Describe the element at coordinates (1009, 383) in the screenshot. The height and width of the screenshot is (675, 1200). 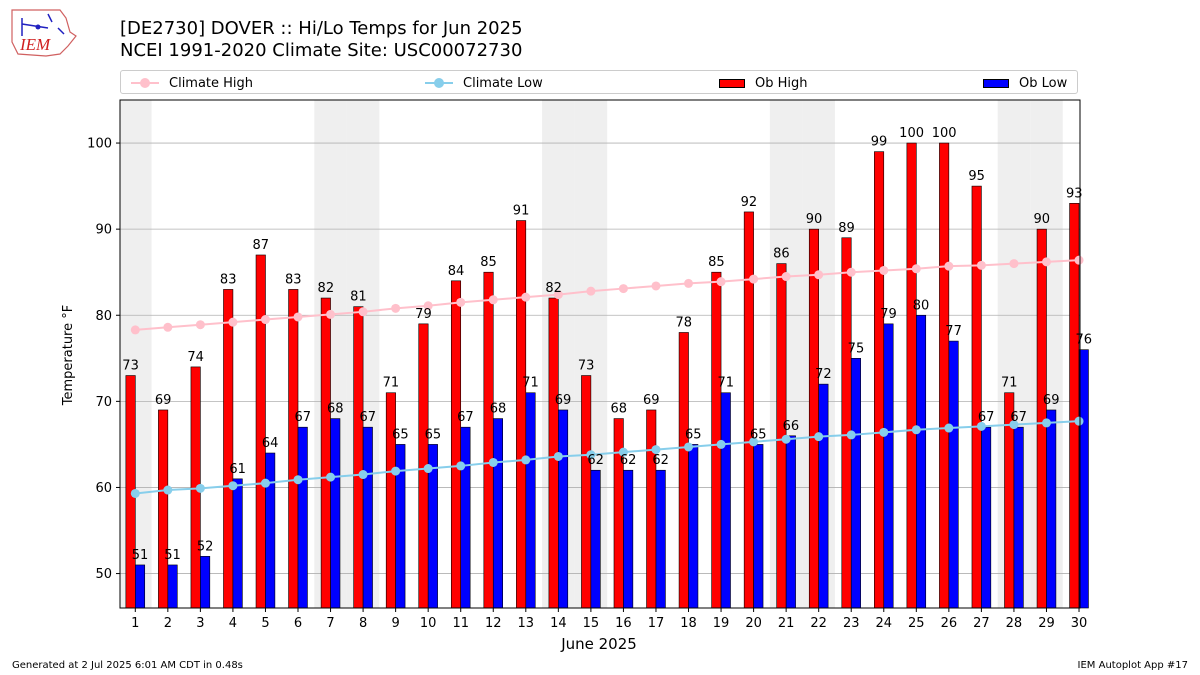
I see `ob-high-label: 71` at that location.